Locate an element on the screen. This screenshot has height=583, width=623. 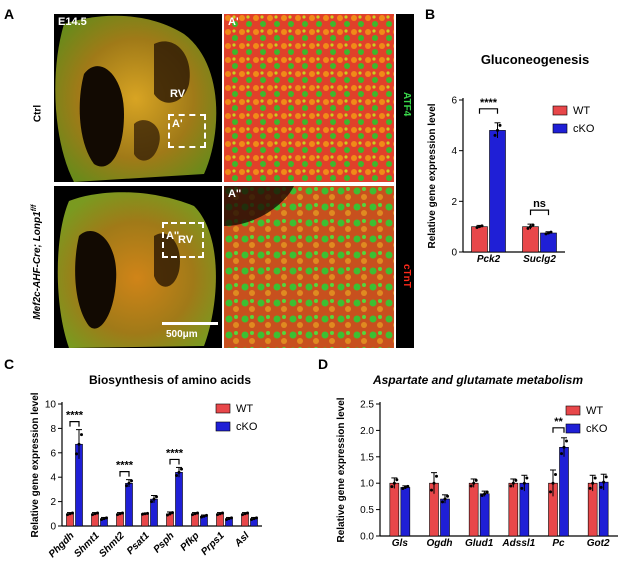
chart-title: Biosynthesis of amino acids is located at coordinates (170, 380).